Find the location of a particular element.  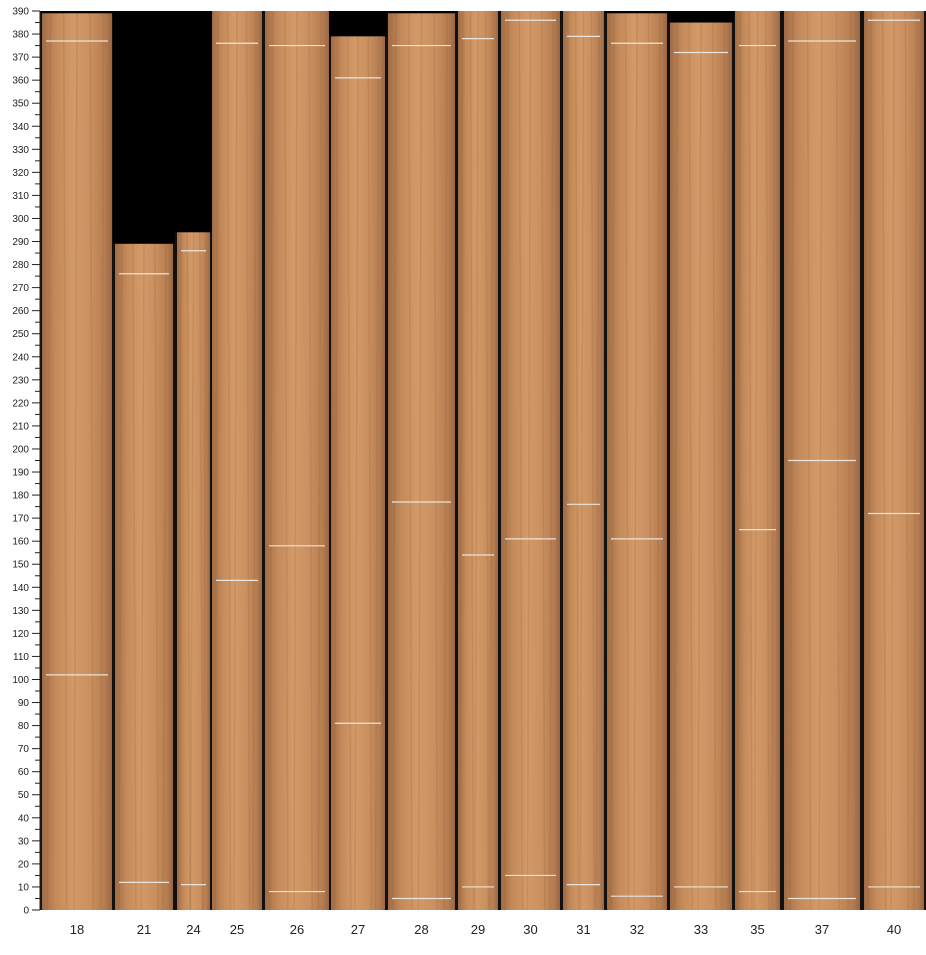

y-tick-label: 160 is located at coordinates (20, 542).